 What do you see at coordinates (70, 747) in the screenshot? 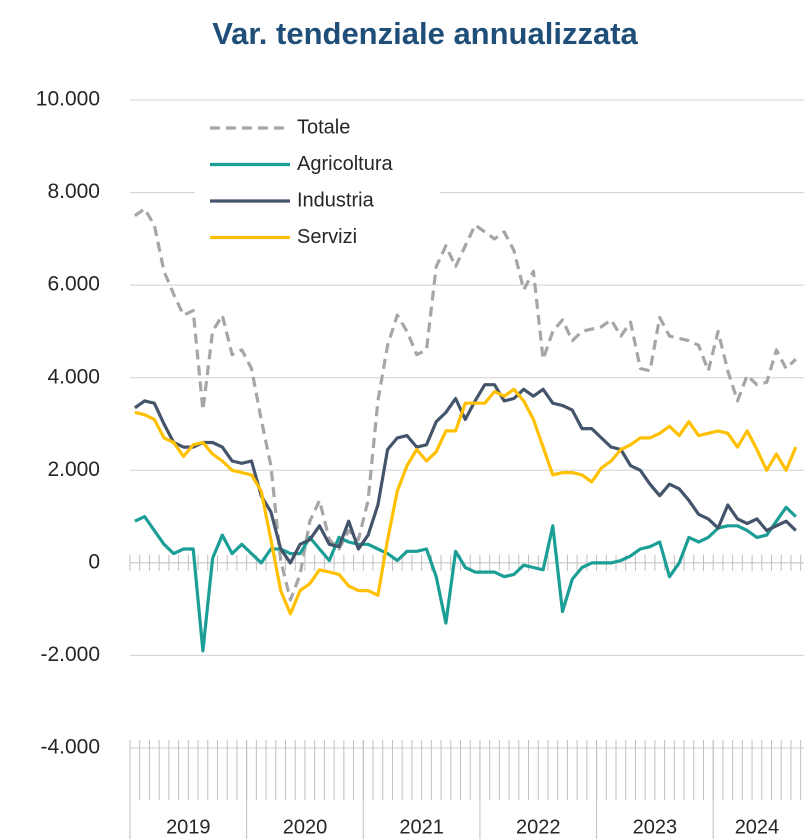
I see `y-tick-label: -4.000` at bounding box center [70, 747].